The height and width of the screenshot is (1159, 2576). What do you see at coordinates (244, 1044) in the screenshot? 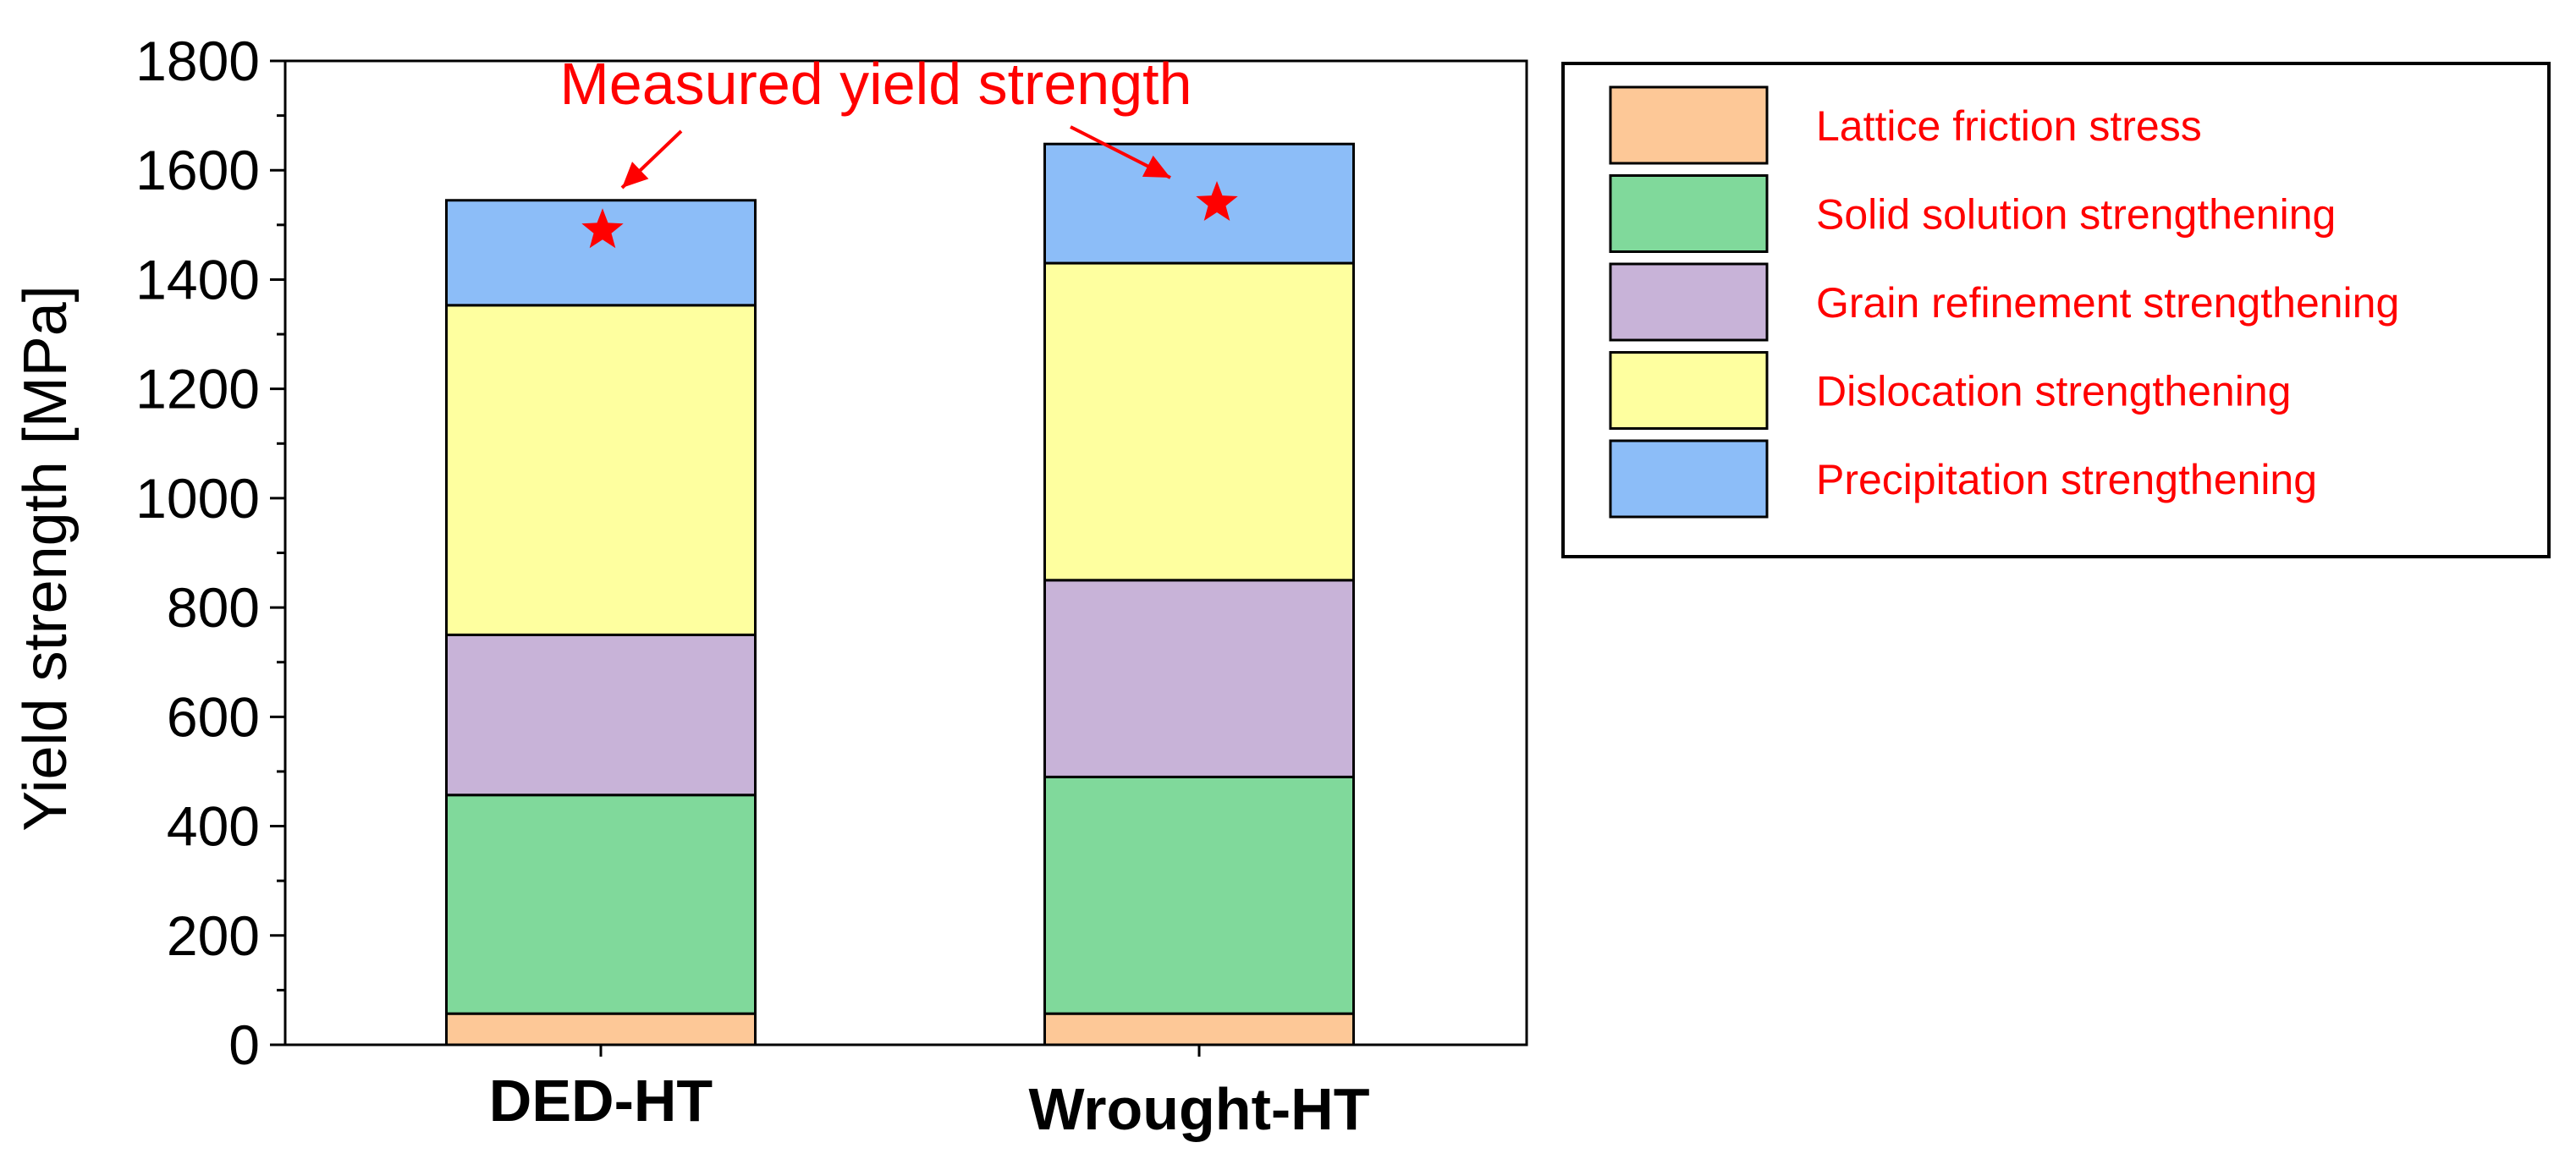
I see `y-tick-label: 0` at bounding box center [244, 1044].